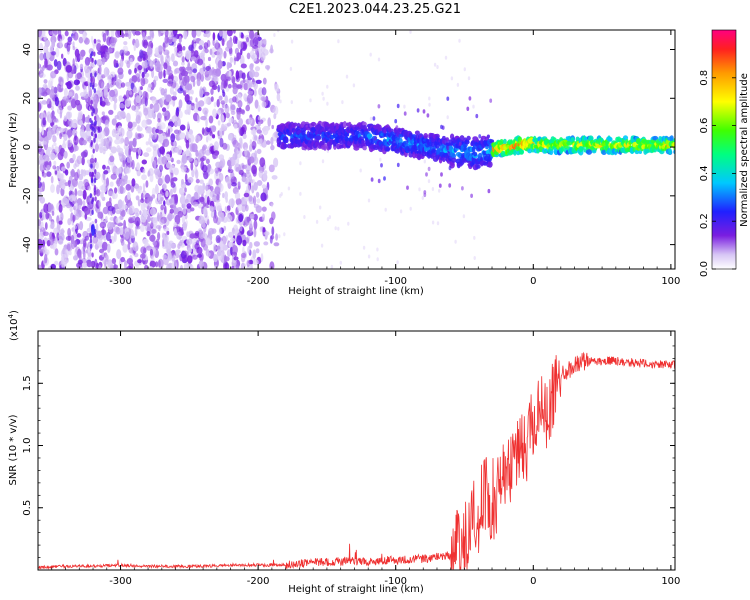 This screenshot has height=600, width=750. What do you see at coordinates (375, 9) in the screenshot?
I see `figure-title: C2E1.2023.044.23.25.G21` at bounding box center [375, 9].